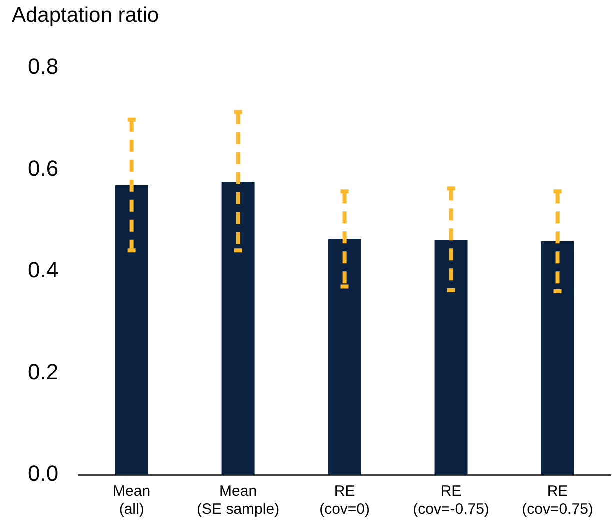 This screenshot has width=613, height=529. I want to click on x-tick-label: RE (cov=0), so click(345, 500).